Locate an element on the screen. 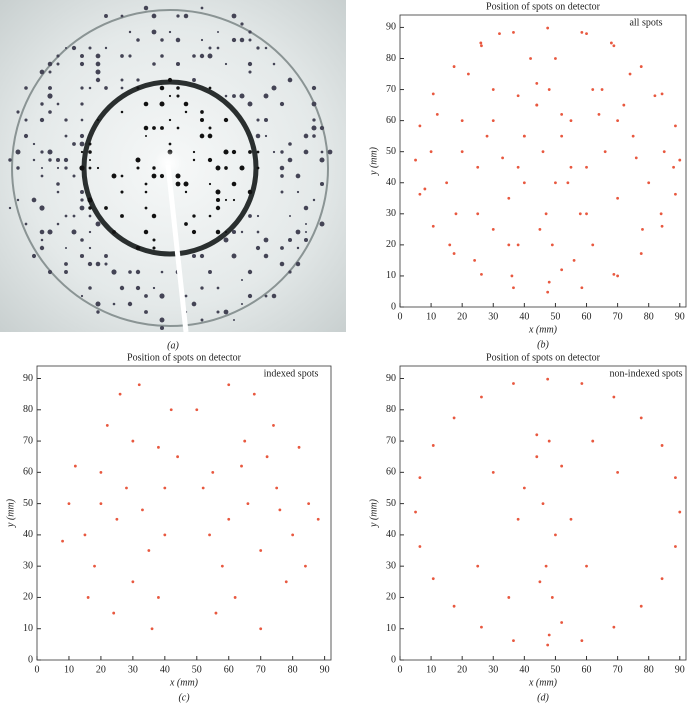 This screenshot has height=709, width=693. x-tick-label: 10 is located at coordinates (431, 669).